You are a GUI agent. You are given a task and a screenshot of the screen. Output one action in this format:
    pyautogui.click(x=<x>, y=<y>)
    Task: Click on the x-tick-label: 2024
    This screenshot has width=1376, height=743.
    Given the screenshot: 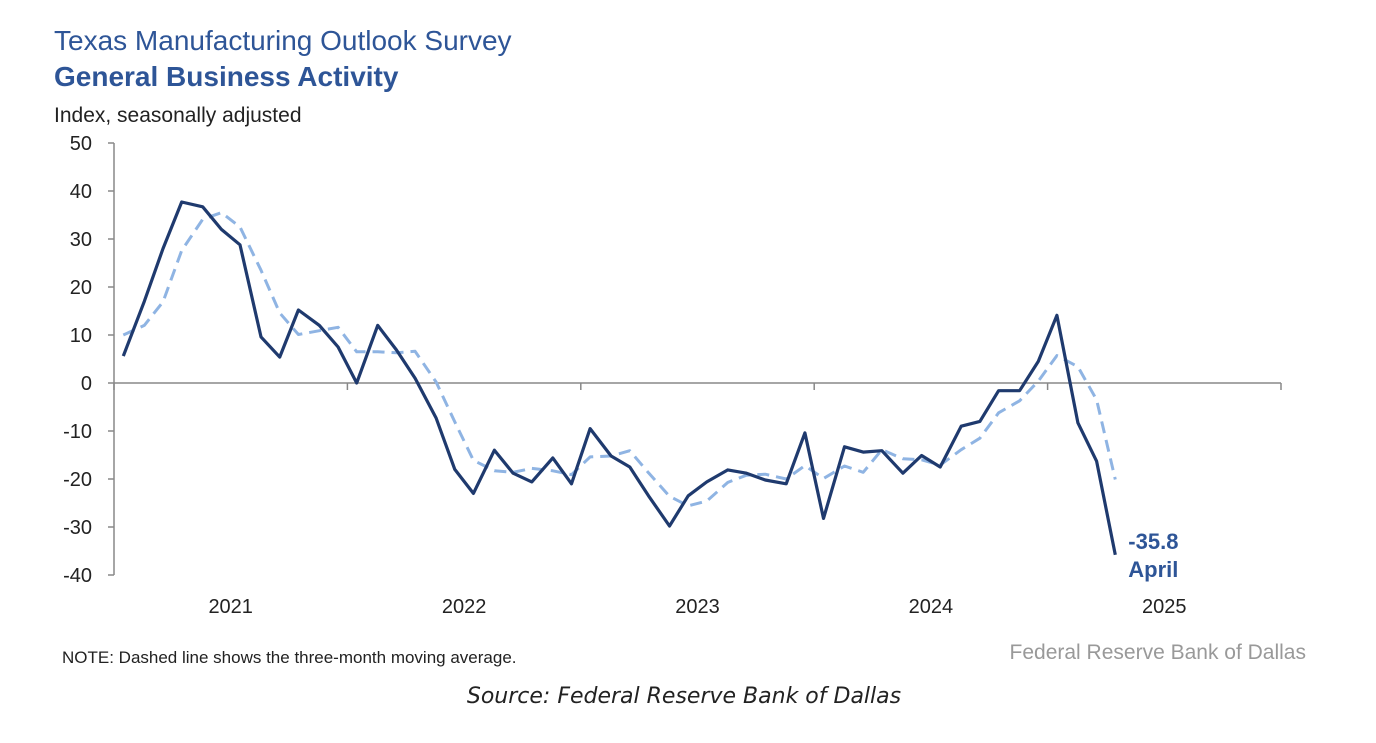 What is the action you would take?
    pyautogui.click(x=931, y=607)
    